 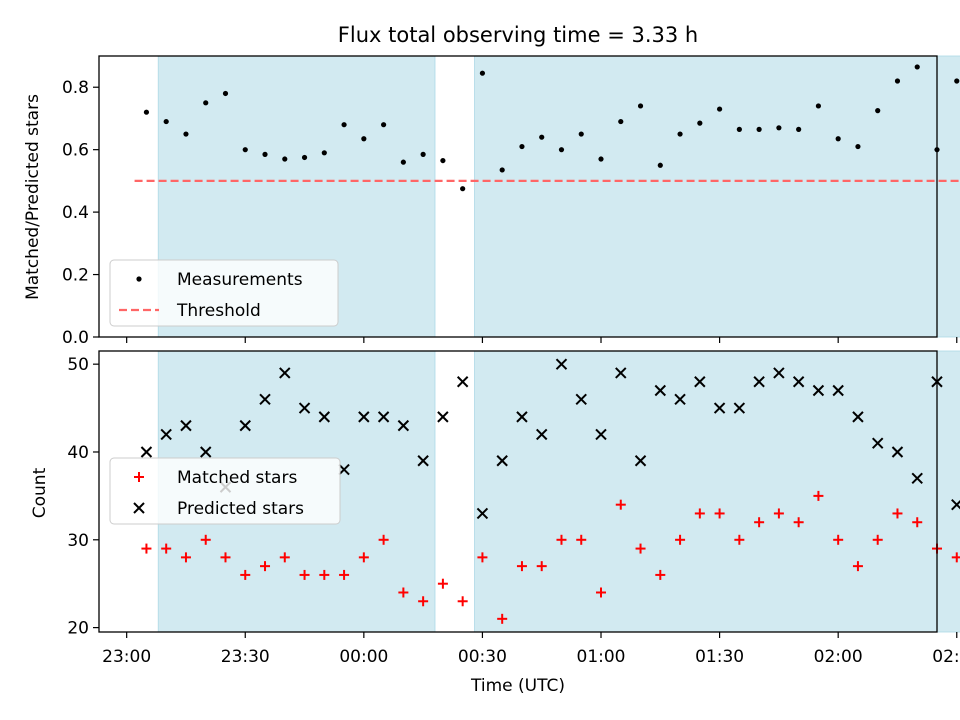 I want to click on legend-x-marker, so click(x=139, y=508).